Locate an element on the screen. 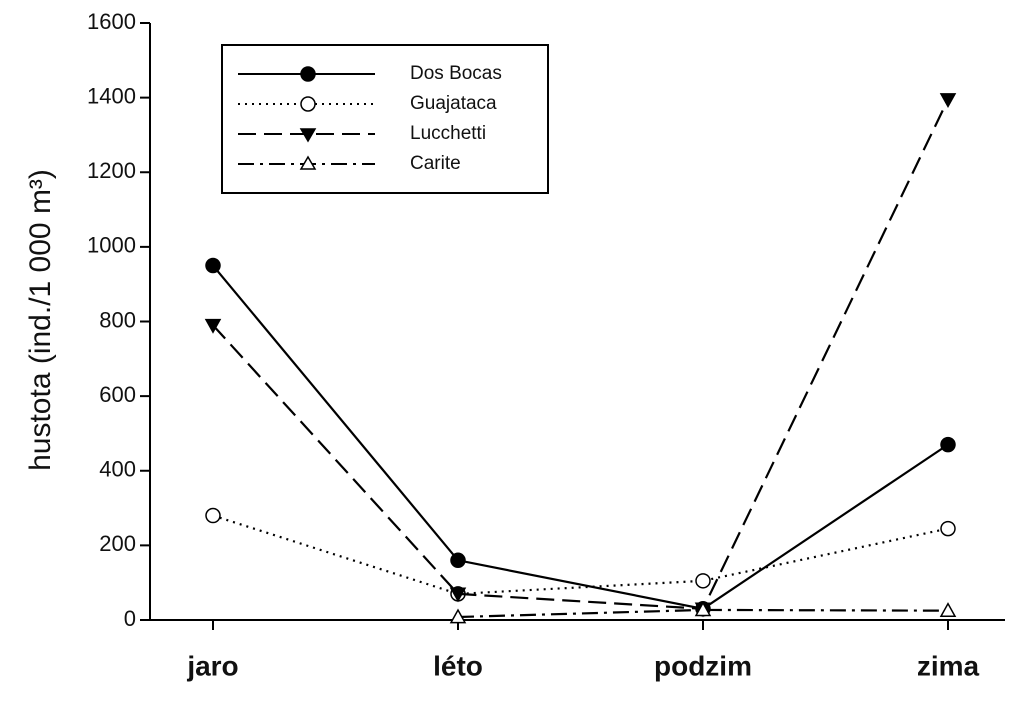  y-tick-label: 1200 is located at coordinates (111, 170).